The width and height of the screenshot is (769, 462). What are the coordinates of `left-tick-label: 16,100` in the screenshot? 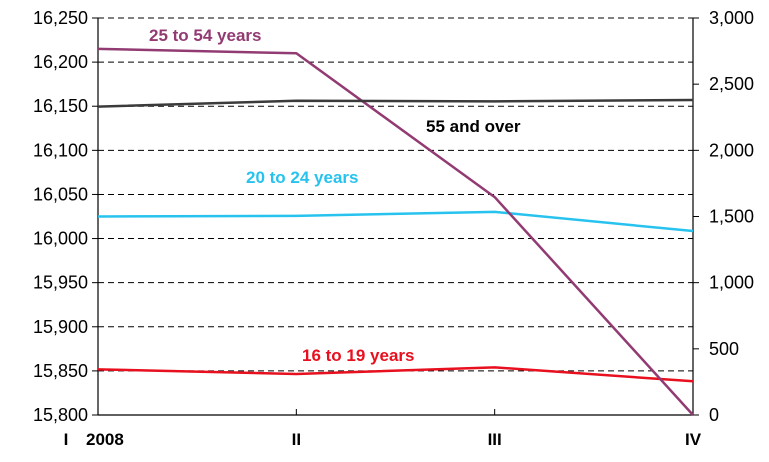 It's located at (60, 150).